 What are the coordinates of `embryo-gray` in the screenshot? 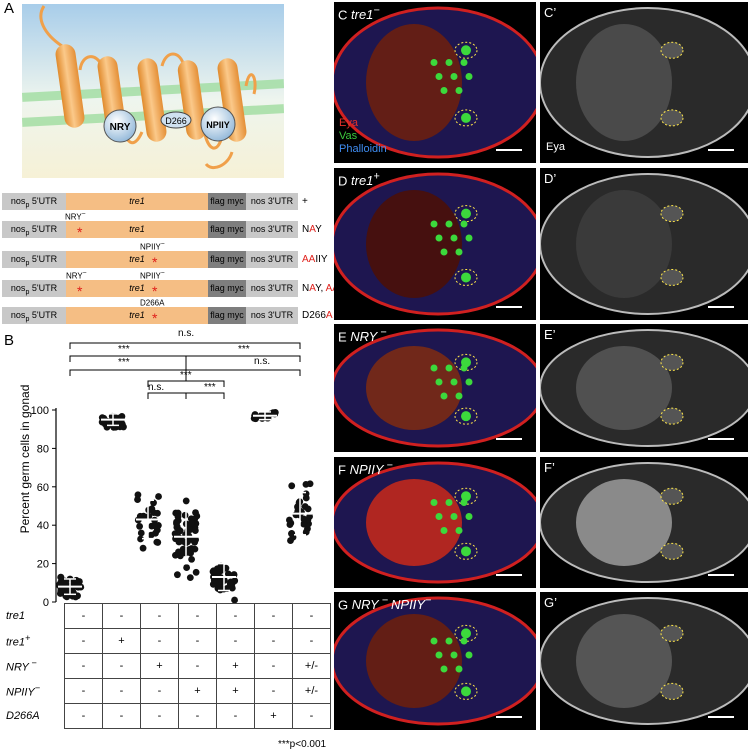 It's located at (644, 82).